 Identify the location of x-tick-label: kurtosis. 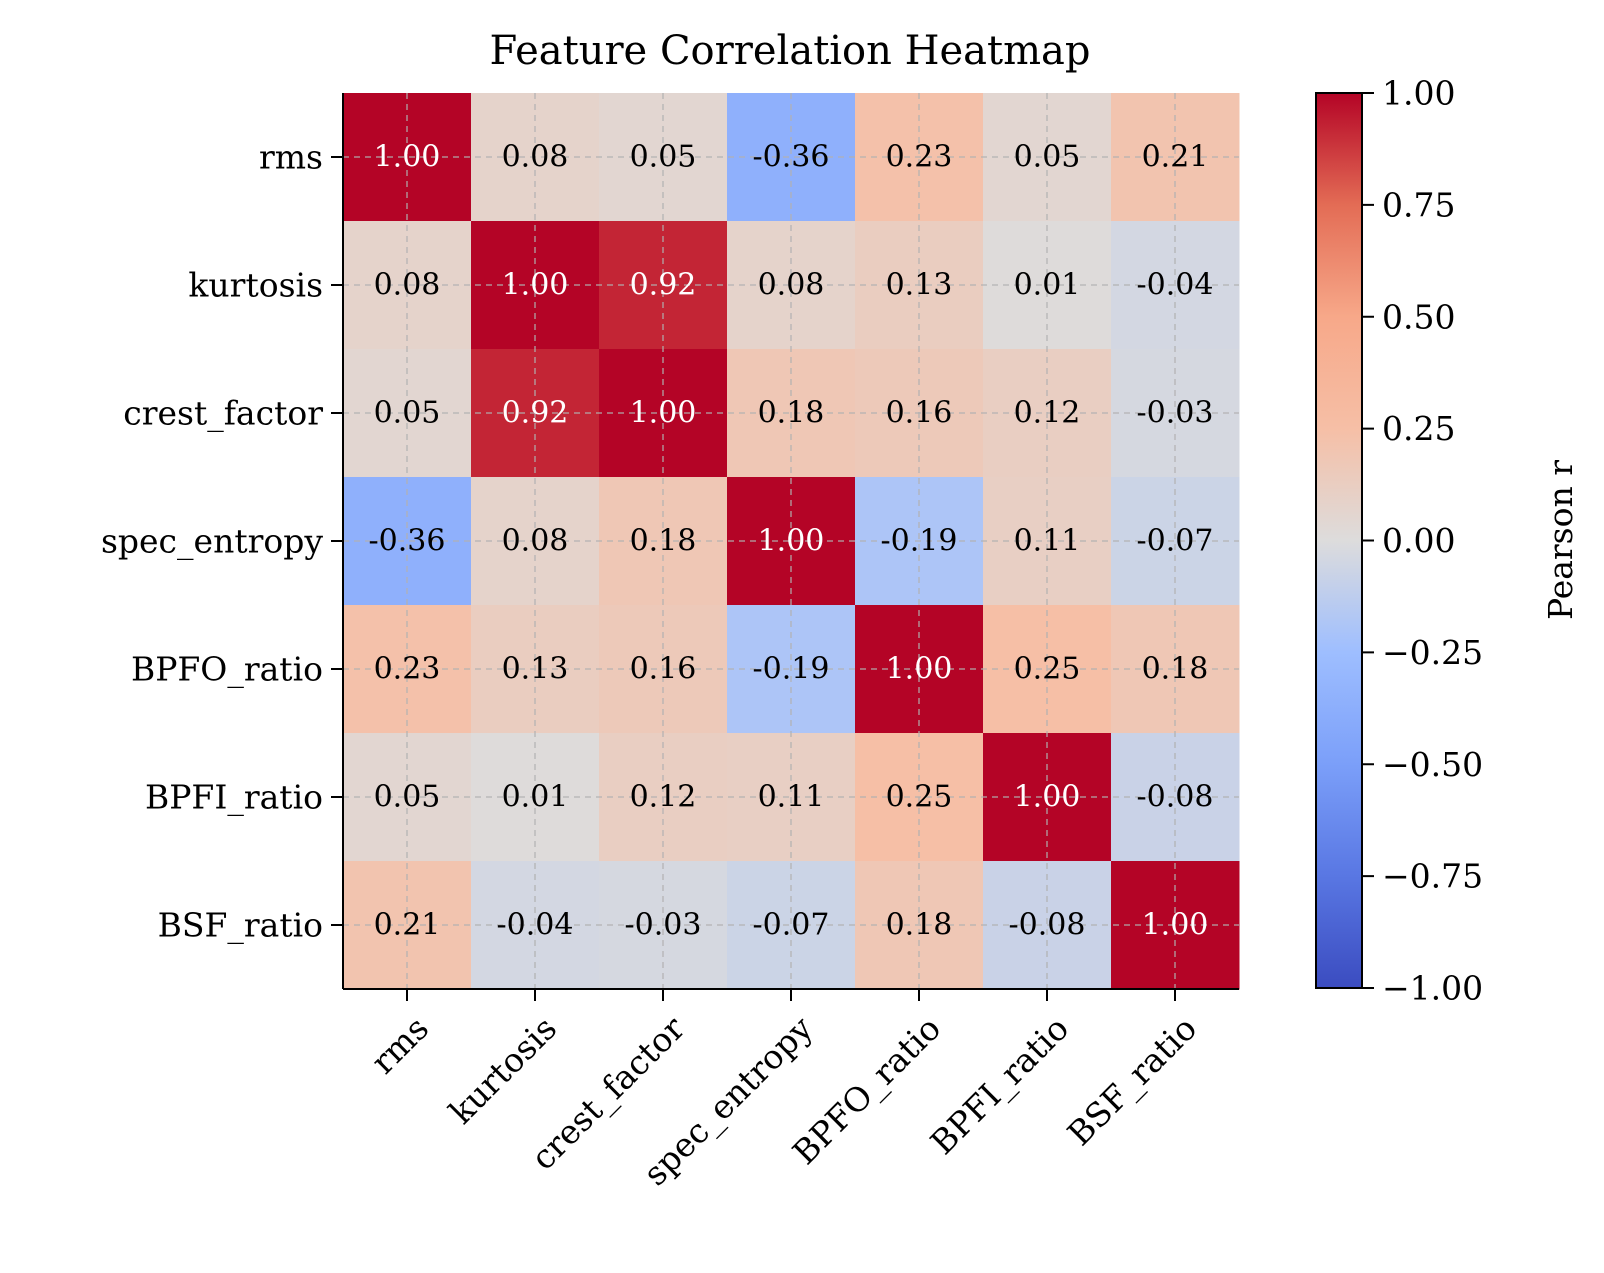
(502, 1070).